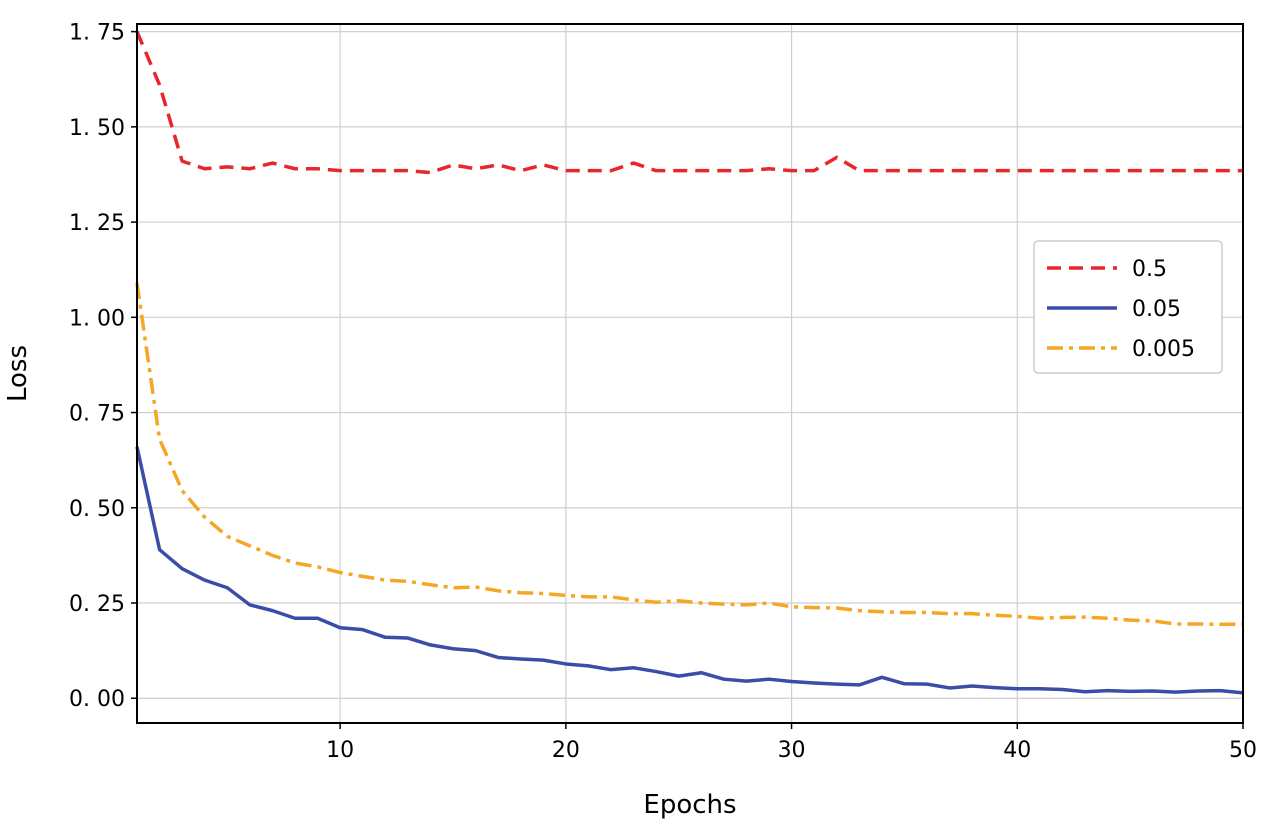 Image resolution: width=1262 pixels, height=826 pixels. Describe the element at coordinates (97, 33) in the screenshot. I see `y-tick-label: 1. 75` at that location.